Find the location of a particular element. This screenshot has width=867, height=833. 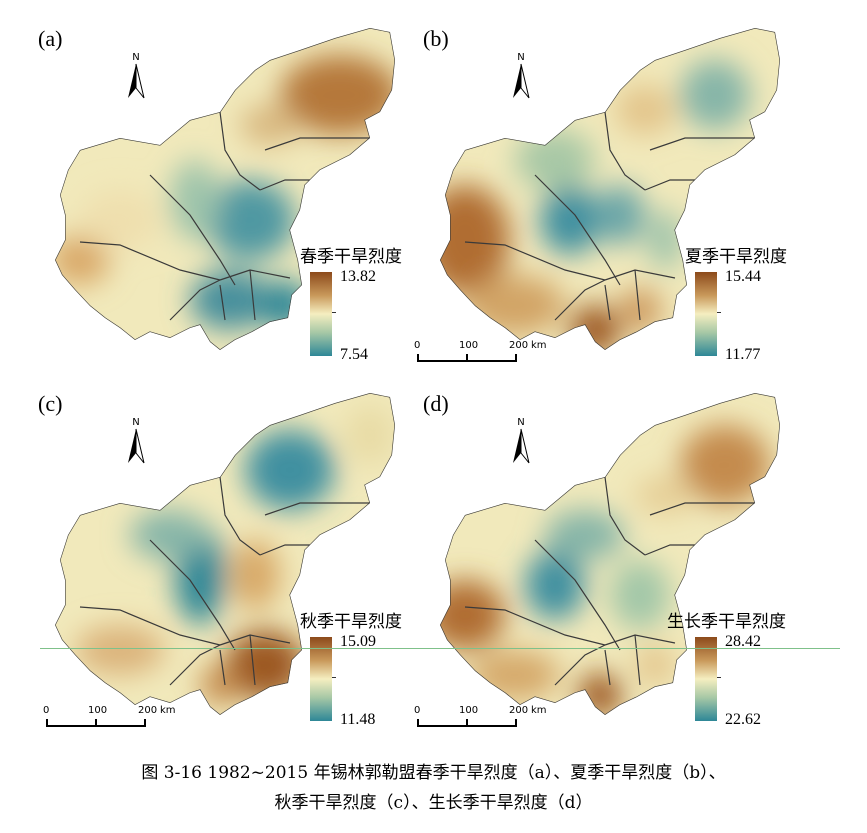

panel-label: (a) is located at coordinates (50, 38).